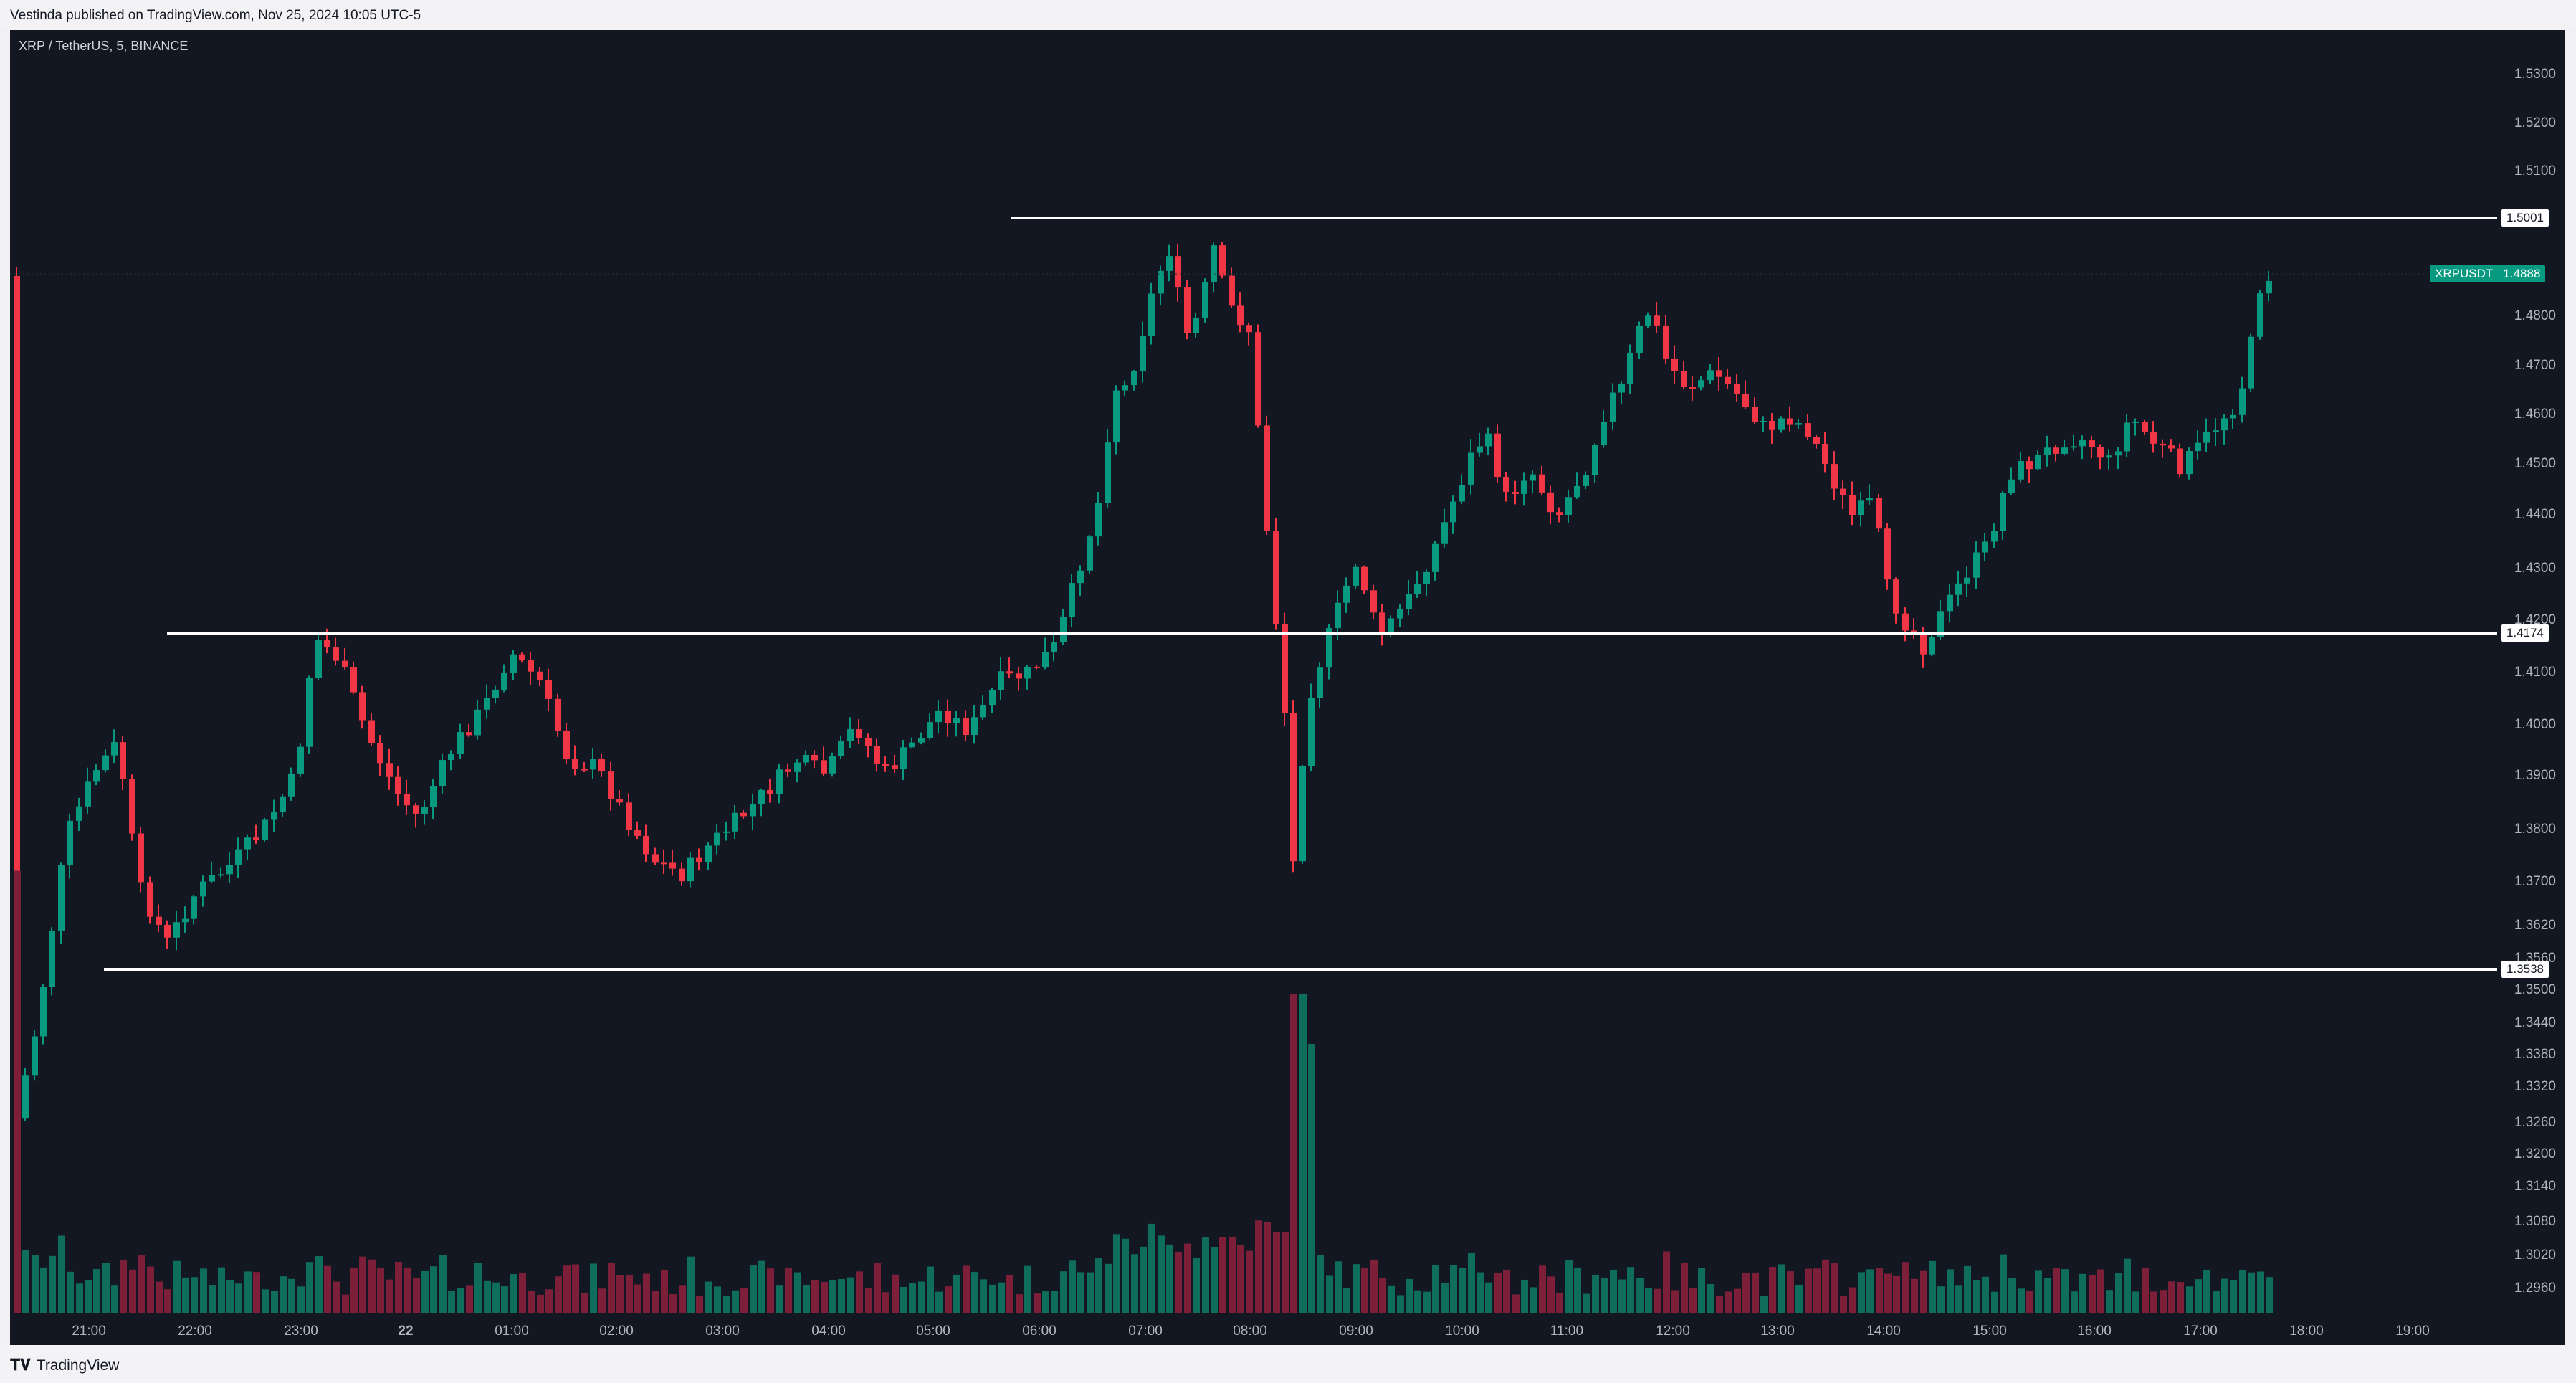  What do you see at coordinates (1989, 1331) in the screenshot?
I see `time-axis-label: 15:00` at bounding box center [1989, 1331].